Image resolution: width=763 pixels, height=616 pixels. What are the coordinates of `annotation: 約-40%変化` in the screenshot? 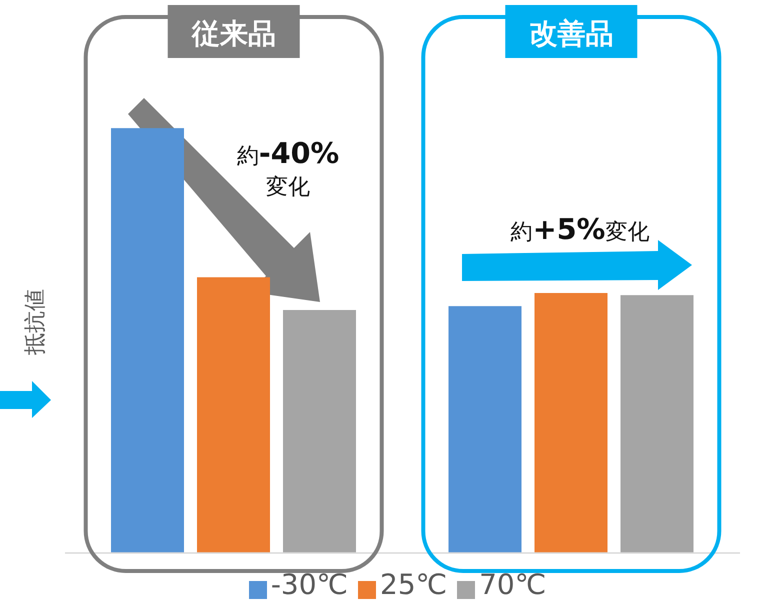 It's located at (288, 168).